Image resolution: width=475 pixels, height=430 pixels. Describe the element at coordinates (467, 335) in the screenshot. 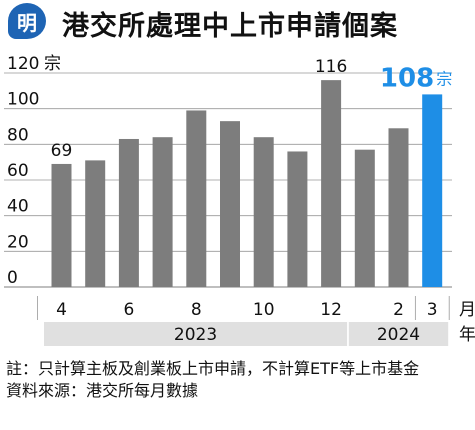

I see `year-axis-unit-label: 年` at that location.